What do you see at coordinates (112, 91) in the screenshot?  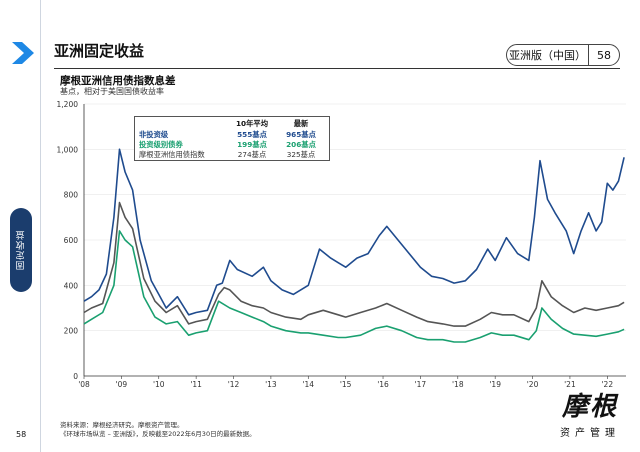 I see `chart-subtitle: 基点，相对于美国国债收益率` at bounding box center [112, 91].